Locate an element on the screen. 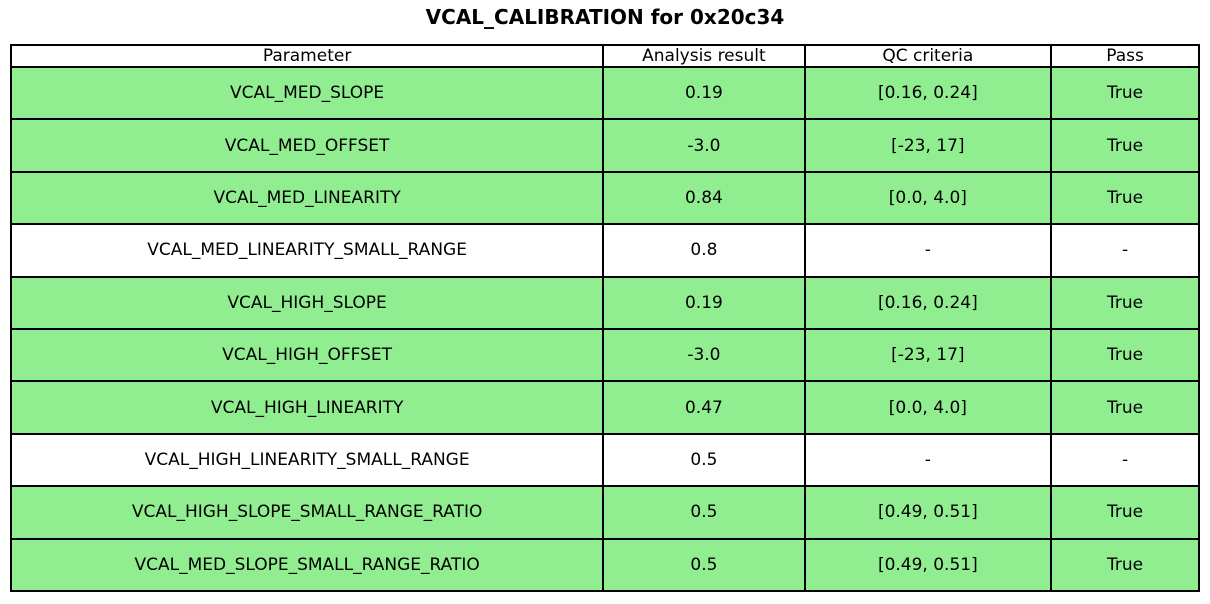  table-row: VCAL_HIGH_OFFSET -3.0 [-23, 17] True is located at coordinates (604, 355).